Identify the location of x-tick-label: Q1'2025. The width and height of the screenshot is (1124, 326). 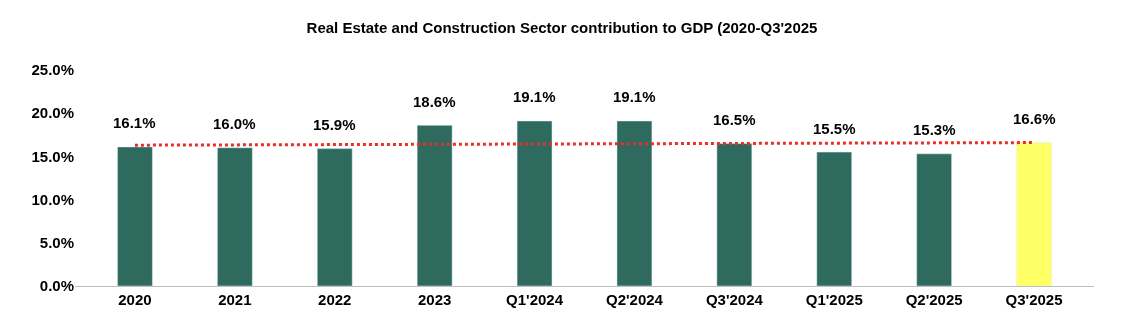
(834, 299).